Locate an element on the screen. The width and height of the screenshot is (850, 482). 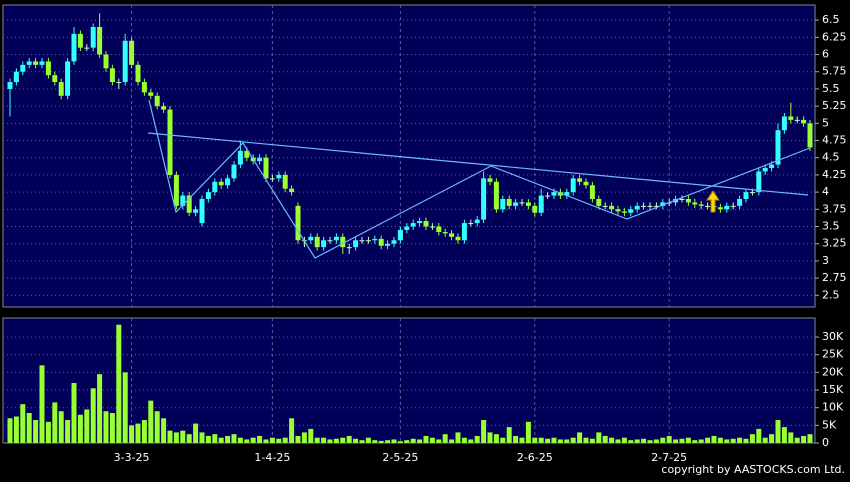
y-tick-label: 0 is located at coordinates (825, 442).